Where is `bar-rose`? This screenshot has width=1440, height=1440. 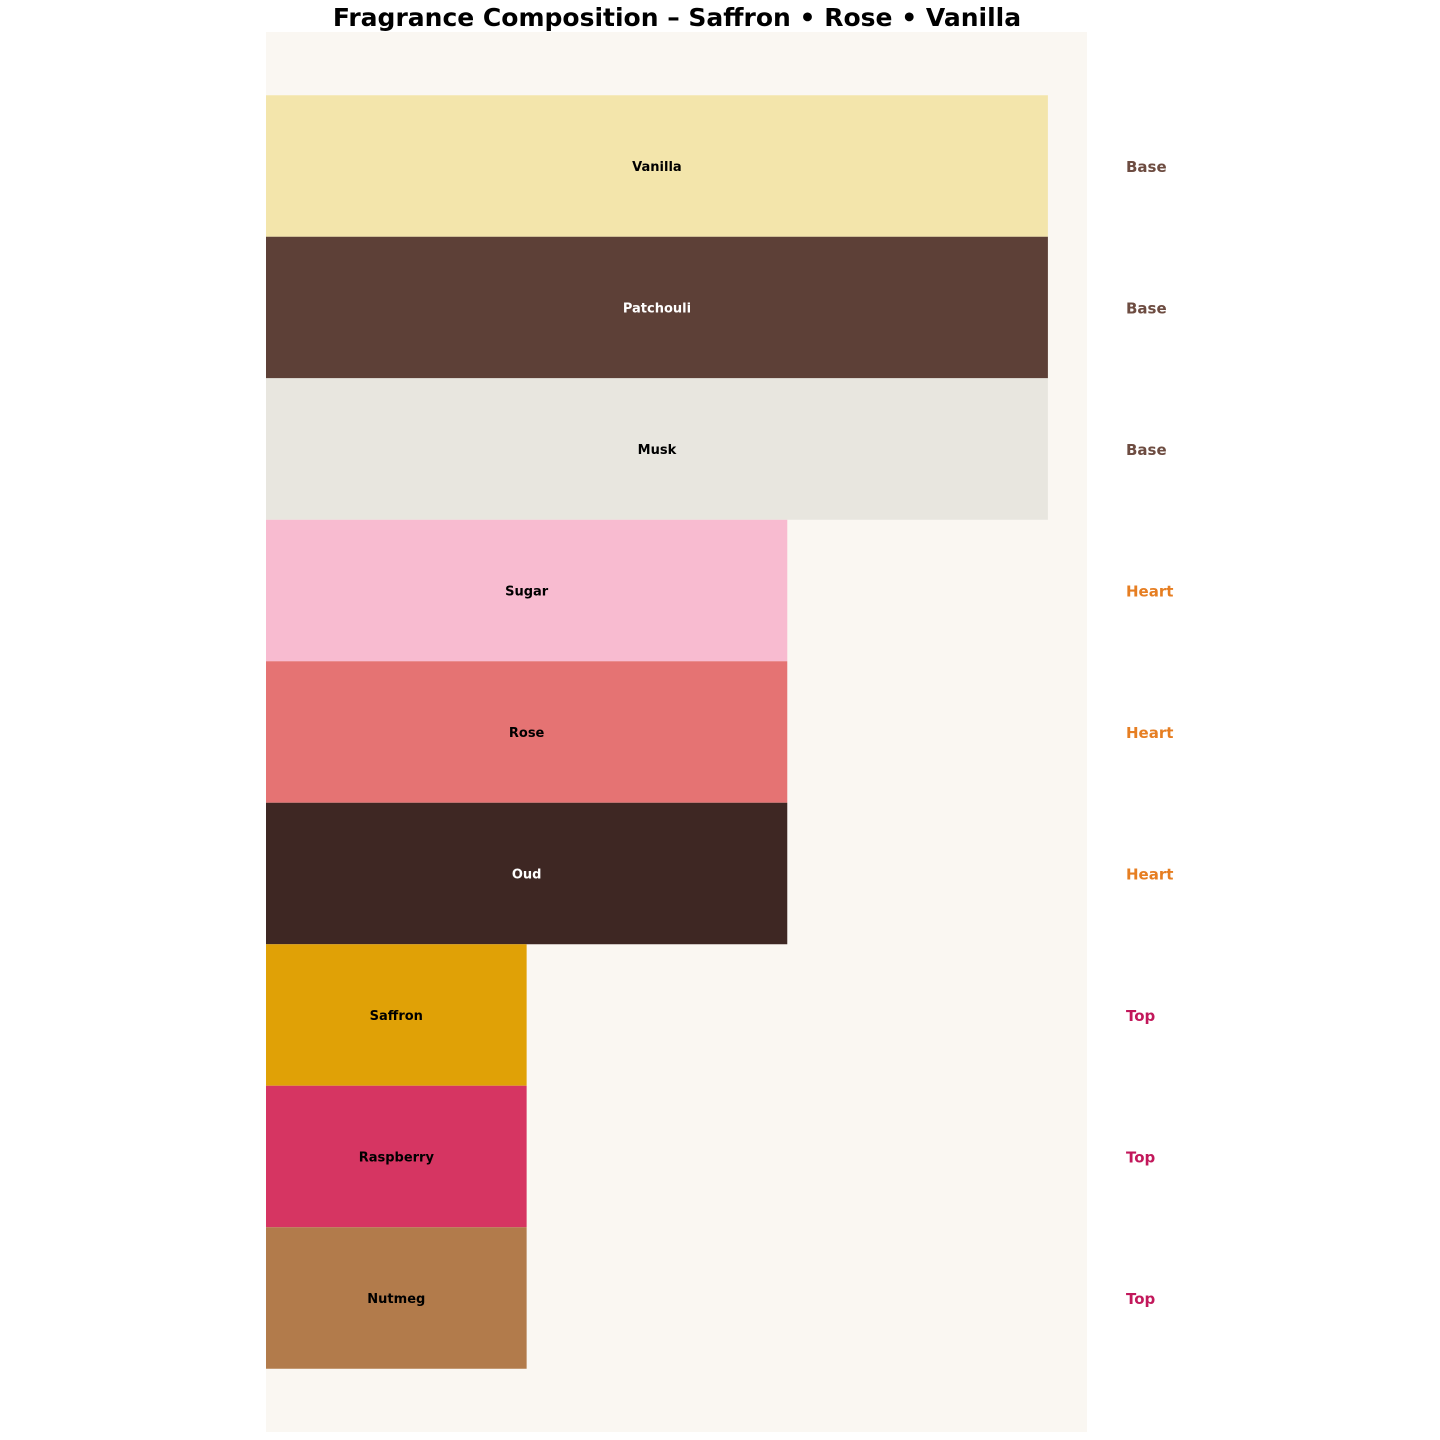
bar-rose is located at coordinates (527, 732).